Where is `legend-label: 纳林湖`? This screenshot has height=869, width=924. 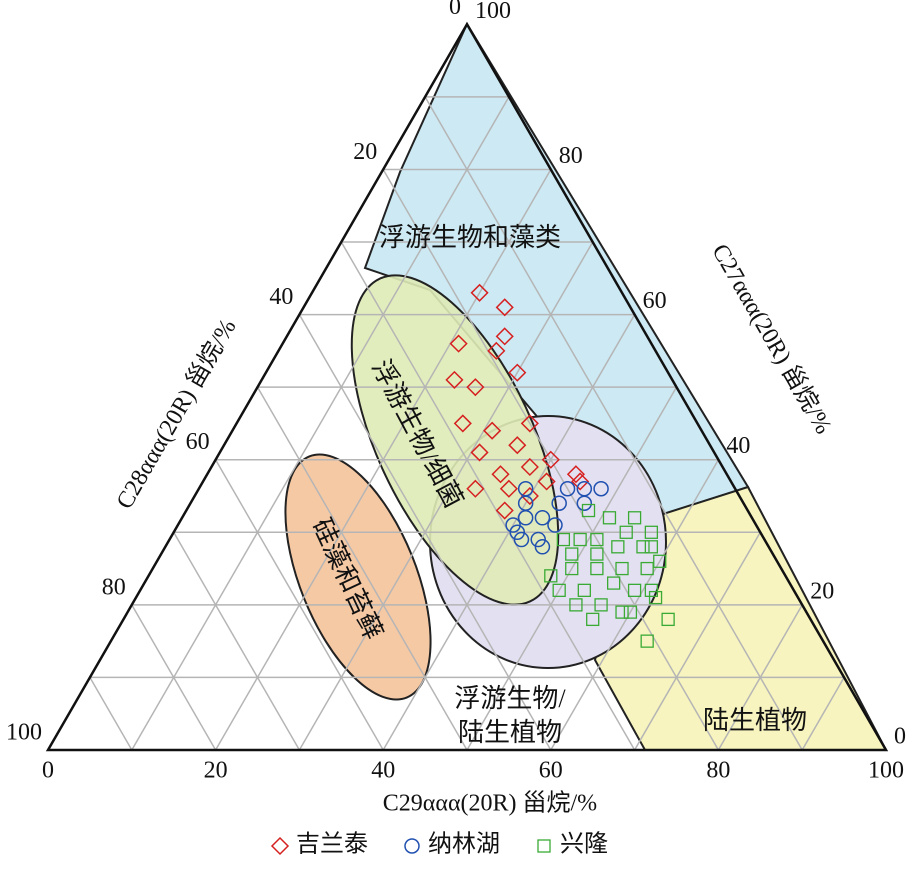
legend-label: 纳林湖 is located at coordinates (464, 844).